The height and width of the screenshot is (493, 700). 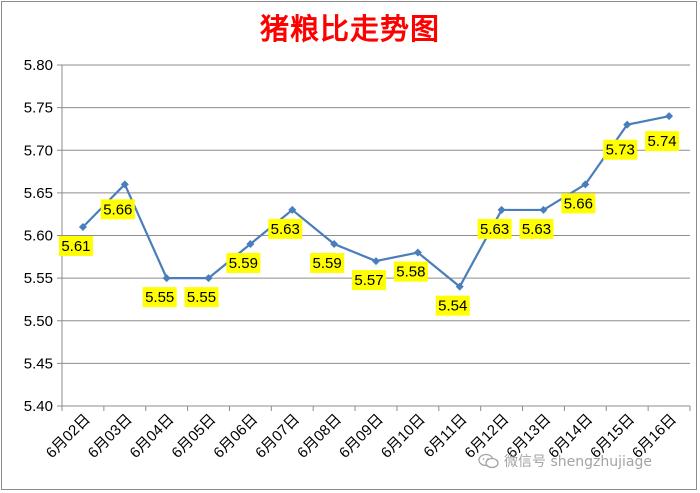 What do you see at coordinates (38, 321) in the screenshot?
I see `y-tick-label: 5.50` at bounding box center [38, 321].